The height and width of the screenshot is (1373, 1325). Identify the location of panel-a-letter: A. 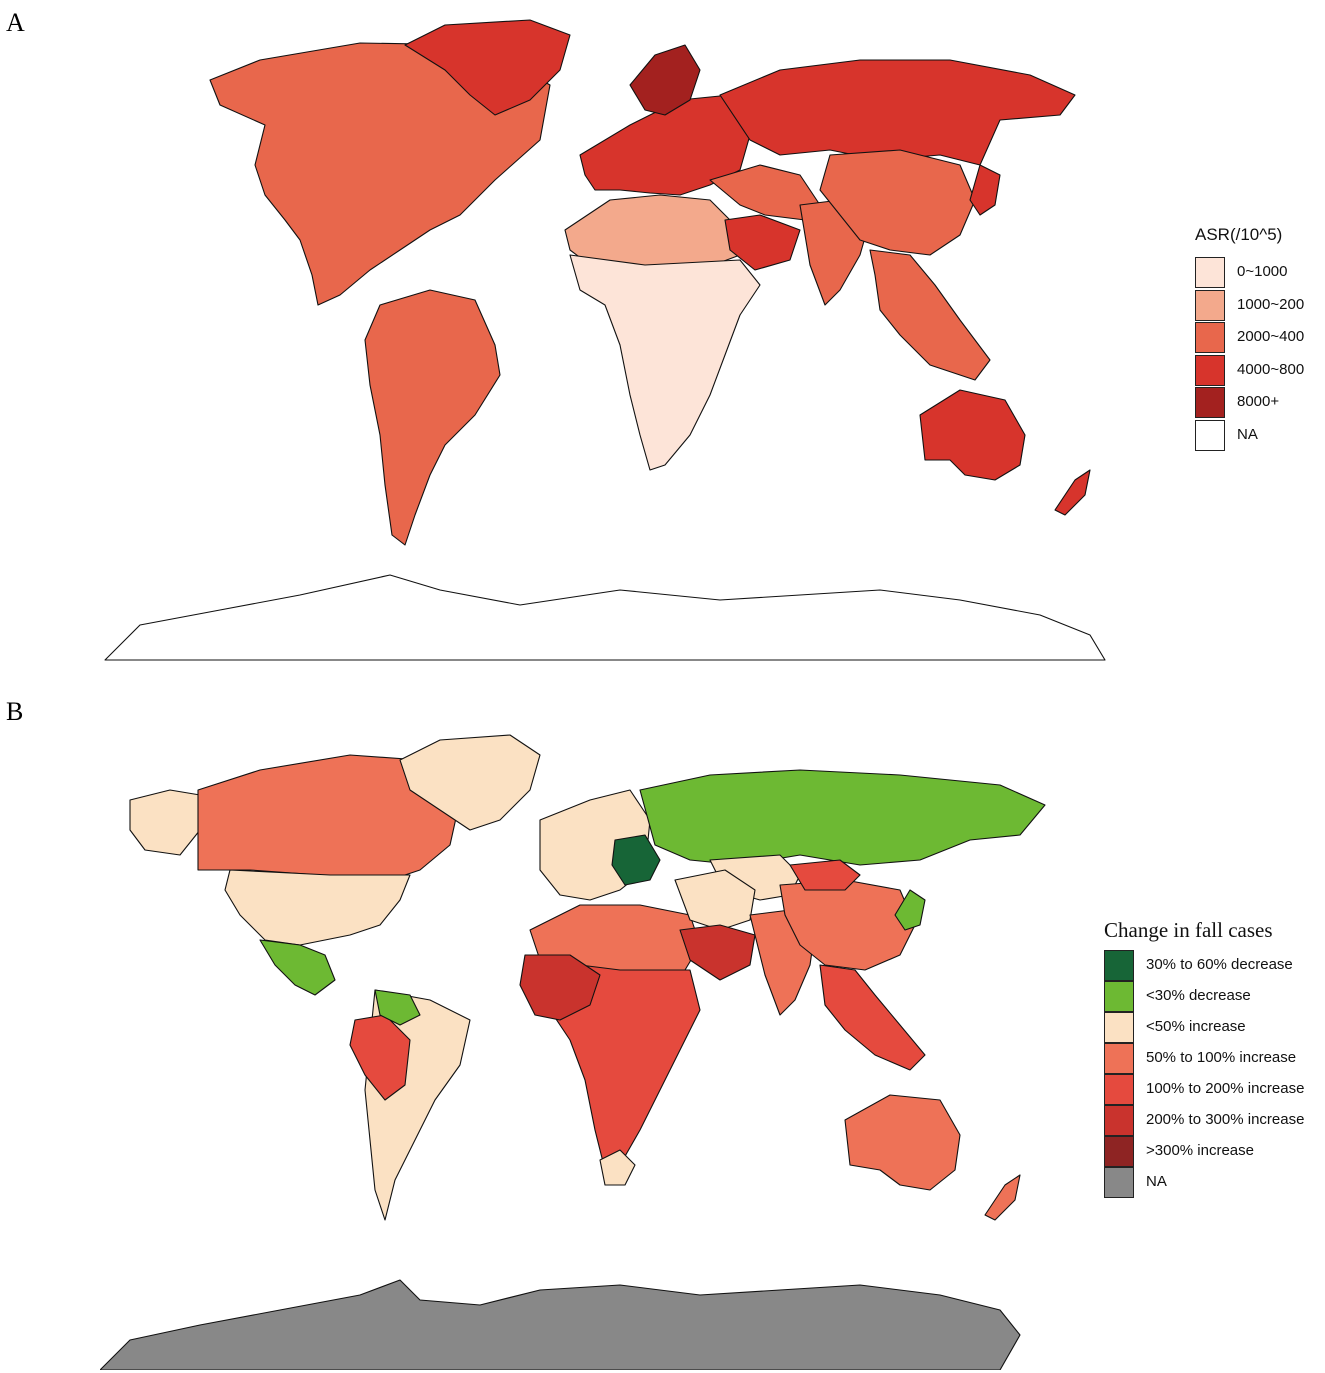
(15, 22).